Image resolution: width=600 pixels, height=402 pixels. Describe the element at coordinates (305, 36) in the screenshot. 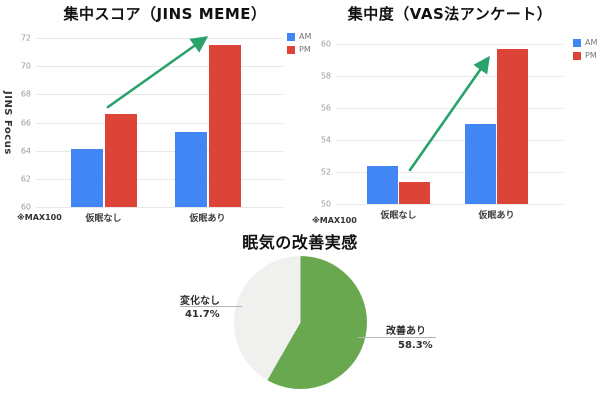

I see `jins-legend-am-label: AM` at that location.